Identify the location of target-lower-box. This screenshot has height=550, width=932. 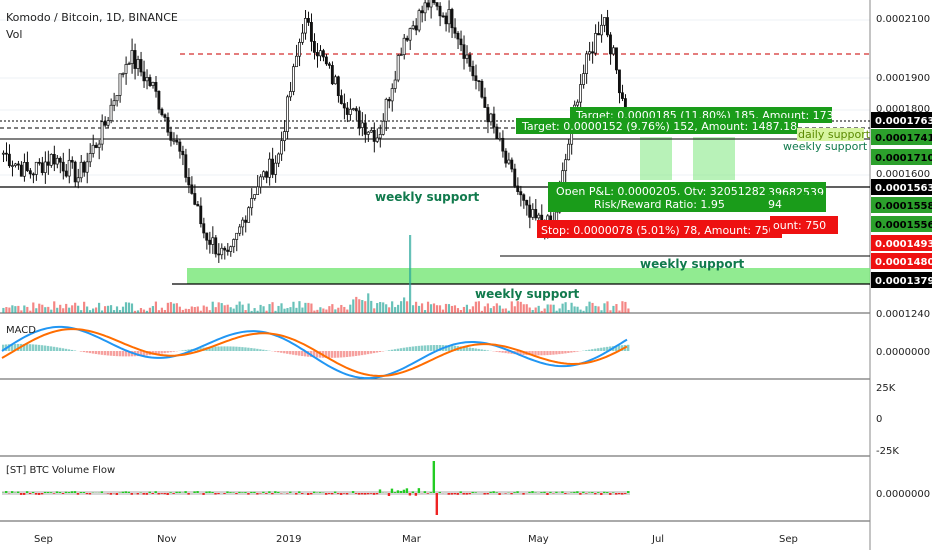
(657, 126).